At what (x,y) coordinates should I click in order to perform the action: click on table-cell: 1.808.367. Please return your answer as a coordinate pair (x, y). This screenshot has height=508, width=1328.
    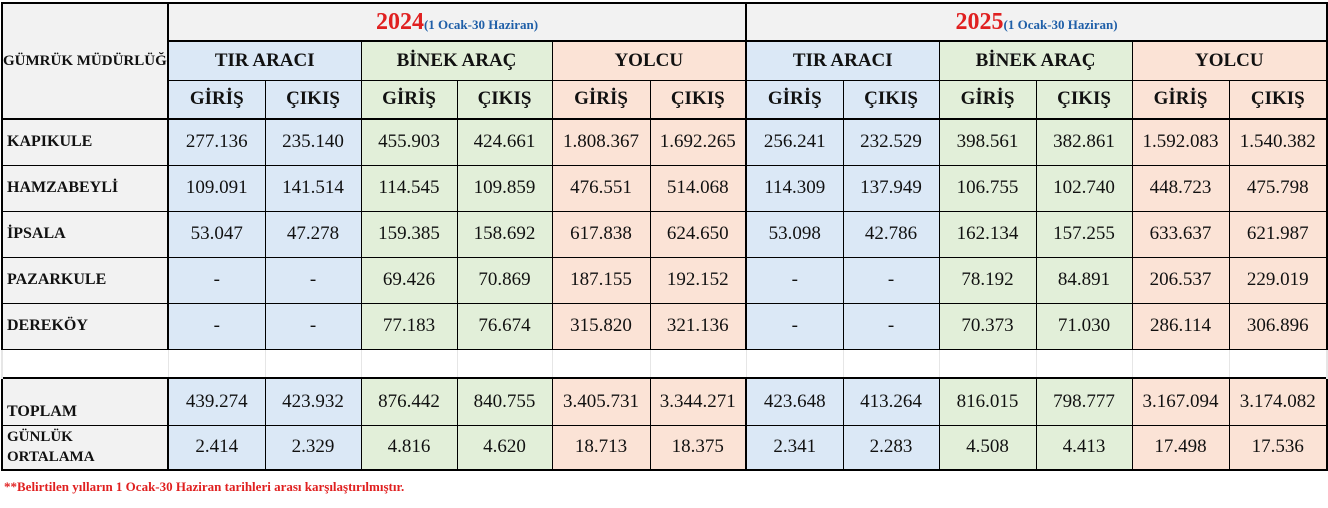
    Looking at the image, I should click on (601, 142).